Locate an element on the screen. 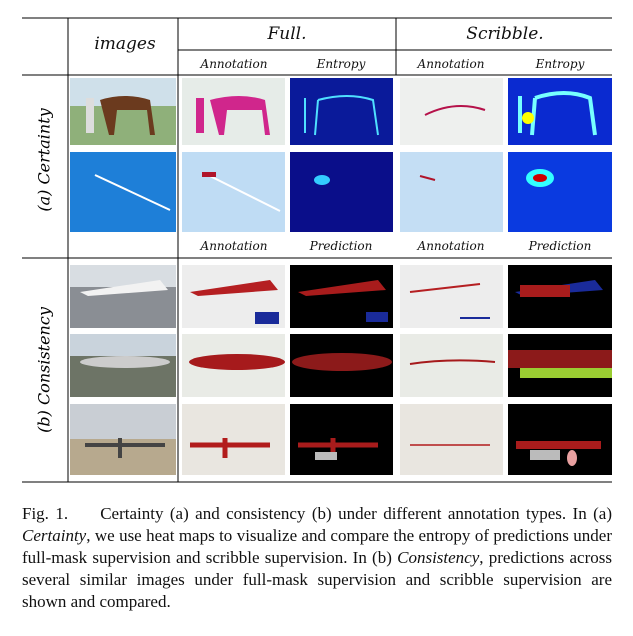 The image size is (633, 636). column-header: images is located at coordinates (125, 44).